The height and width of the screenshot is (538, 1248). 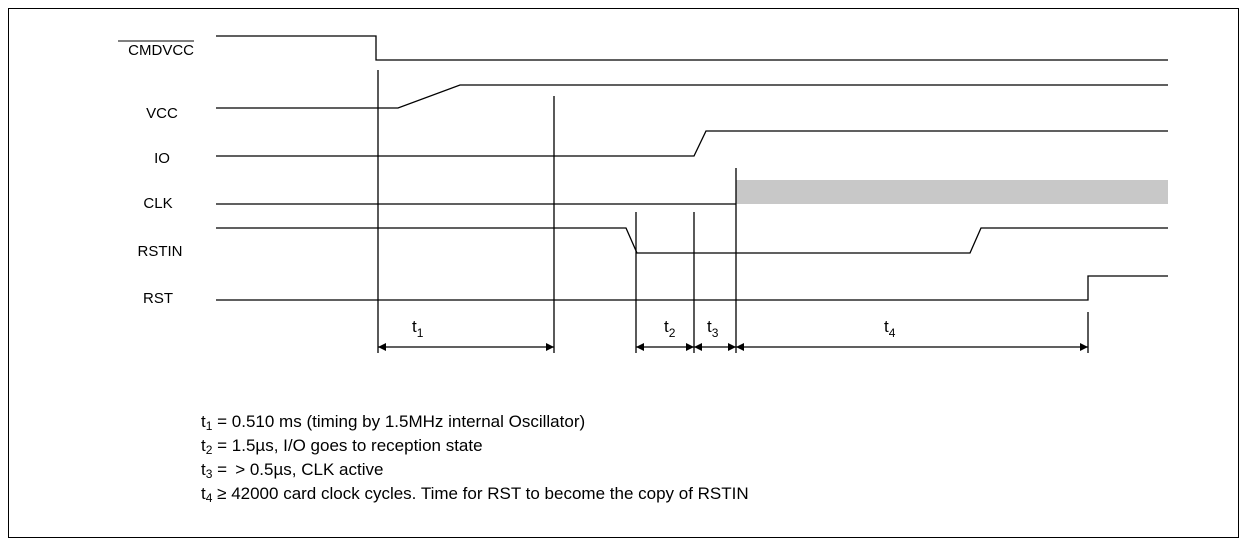 What do you see at coordinates (160, 251) in the screenshot?
I see `signal-label-rstin: RSTIN` at bounding box center [160, 251].